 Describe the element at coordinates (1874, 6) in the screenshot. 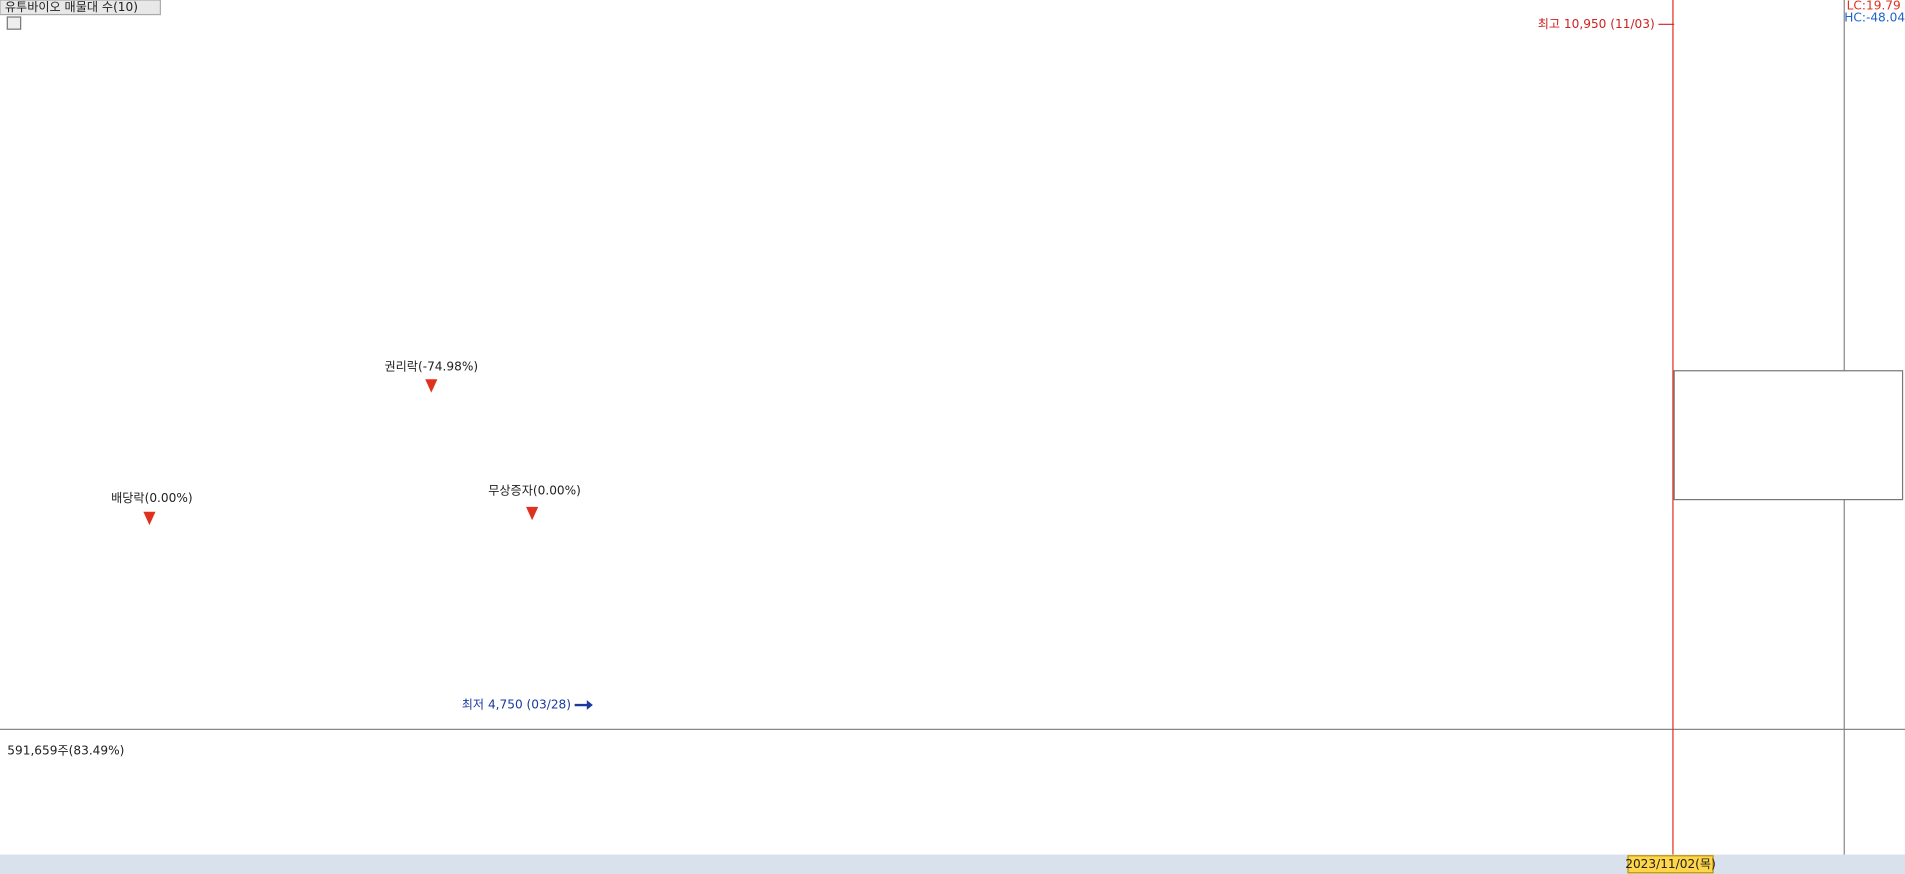

I see `lc-label: LC:19.79` at that location.